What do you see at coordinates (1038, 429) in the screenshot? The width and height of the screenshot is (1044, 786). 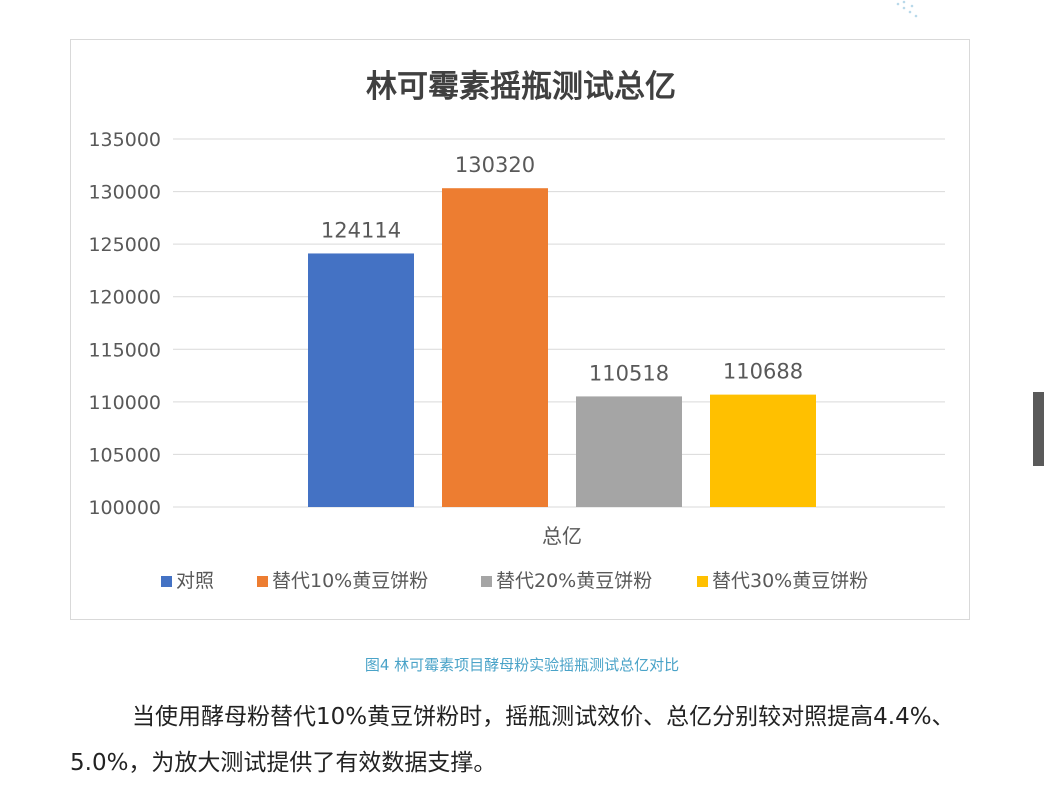 I see `scroll-tab` at bounding box center [1038, 429].